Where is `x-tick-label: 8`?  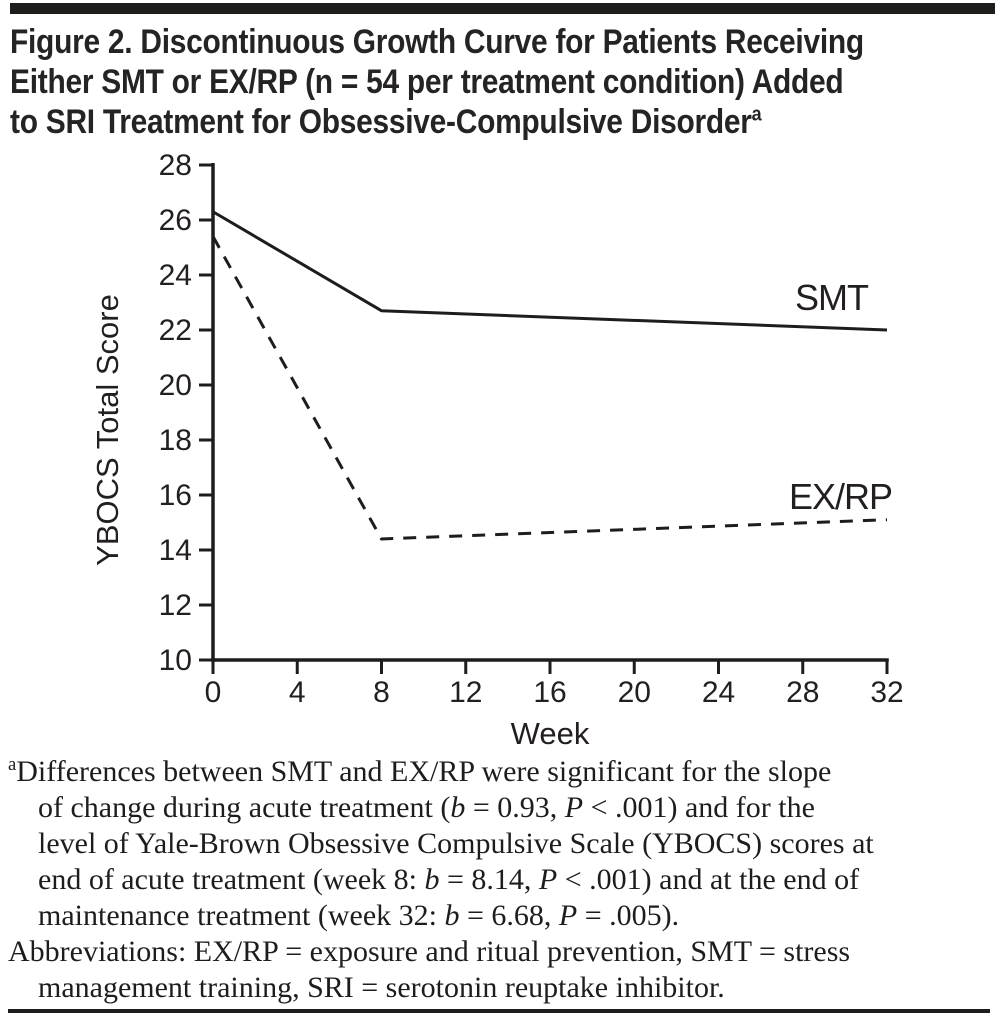 x-tick-label: 8 is located at coordinates (381, 692).